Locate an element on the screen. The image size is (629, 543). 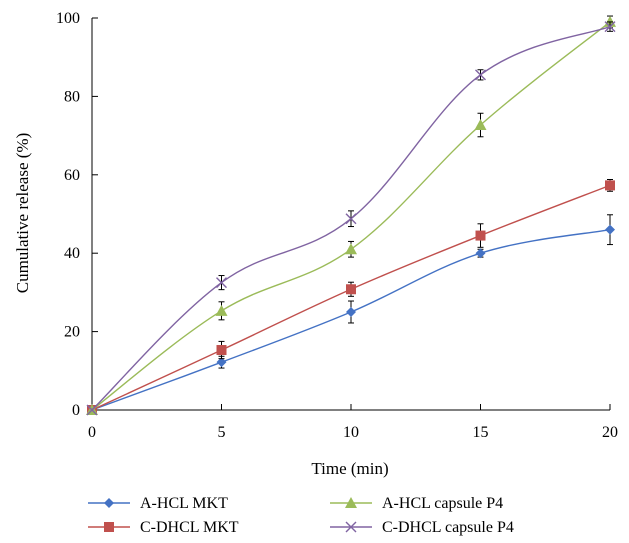
legend-label: A-HCL MKT is located at coordinates (184, 503).